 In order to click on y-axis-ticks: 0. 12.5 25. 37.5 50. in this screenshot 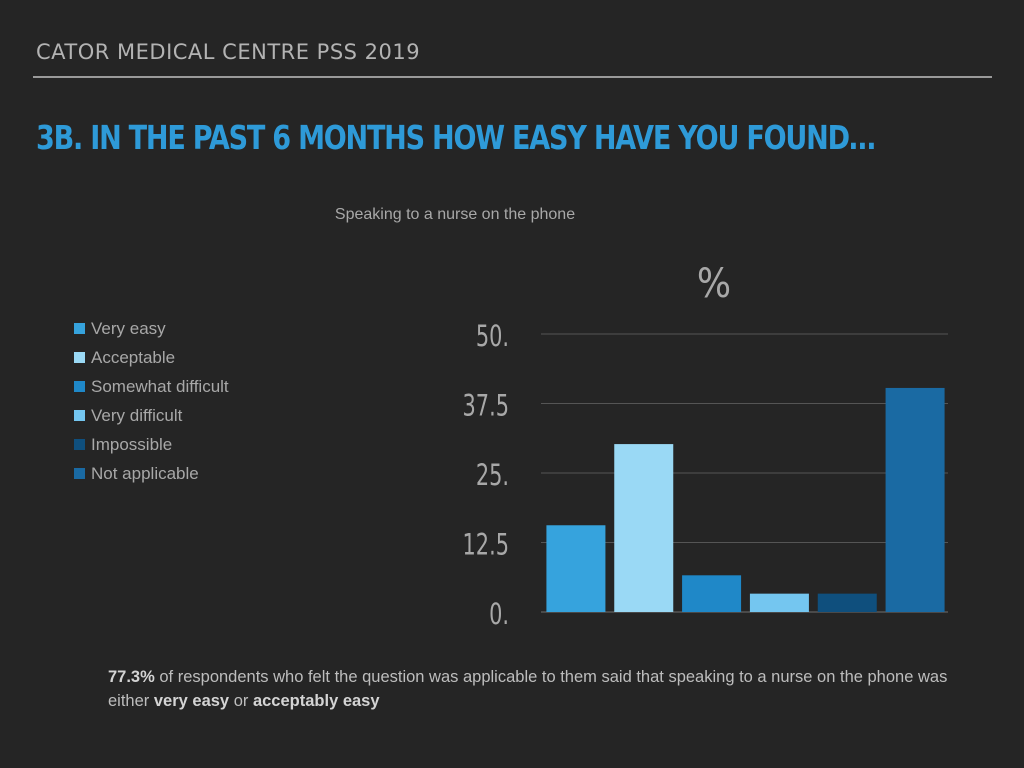, I will do `click(486, 476)`.